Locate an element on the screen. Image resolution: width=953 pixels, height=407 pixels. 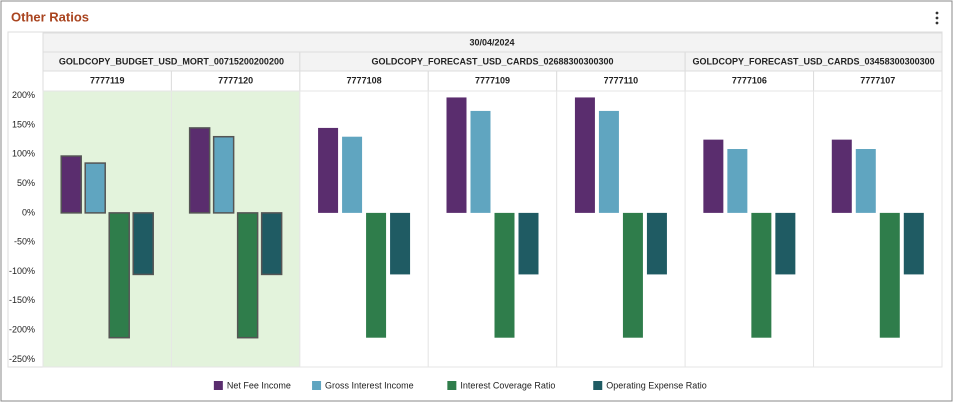
legend-label: Net Fee Income is located at coordinates (259, 385).